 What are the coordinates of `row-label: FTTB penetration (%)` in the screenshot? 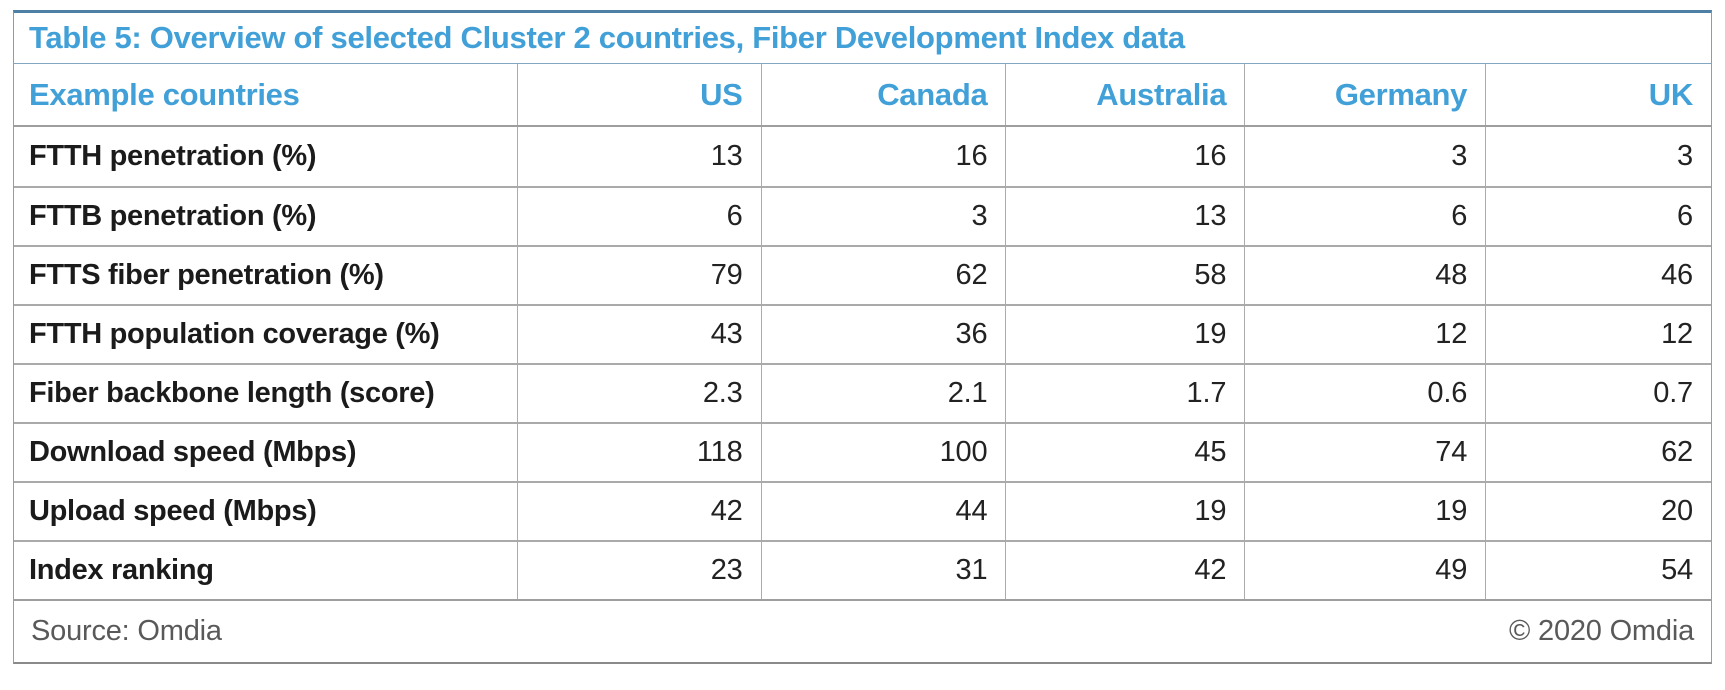 It's located at (173, 216).